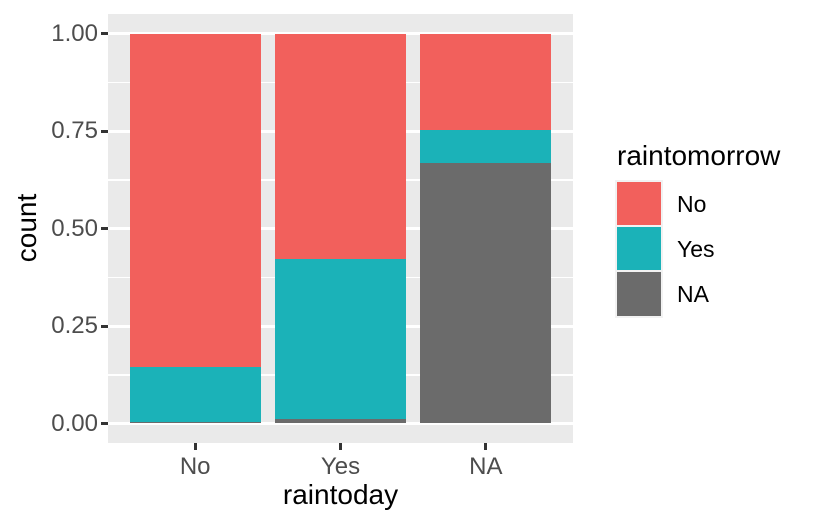  What do you see at coordinates (692, 203) in the screenshot?
I see `legend-label: No` at bounding box center [692, 203].